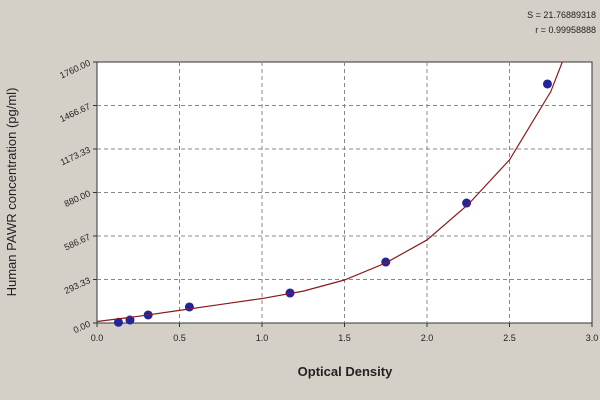 This screenshot has width=600, height=400. Describe the element at coordinates (592, 338) in the screenshot. I see `x-tick-label: 3.0` at that location.